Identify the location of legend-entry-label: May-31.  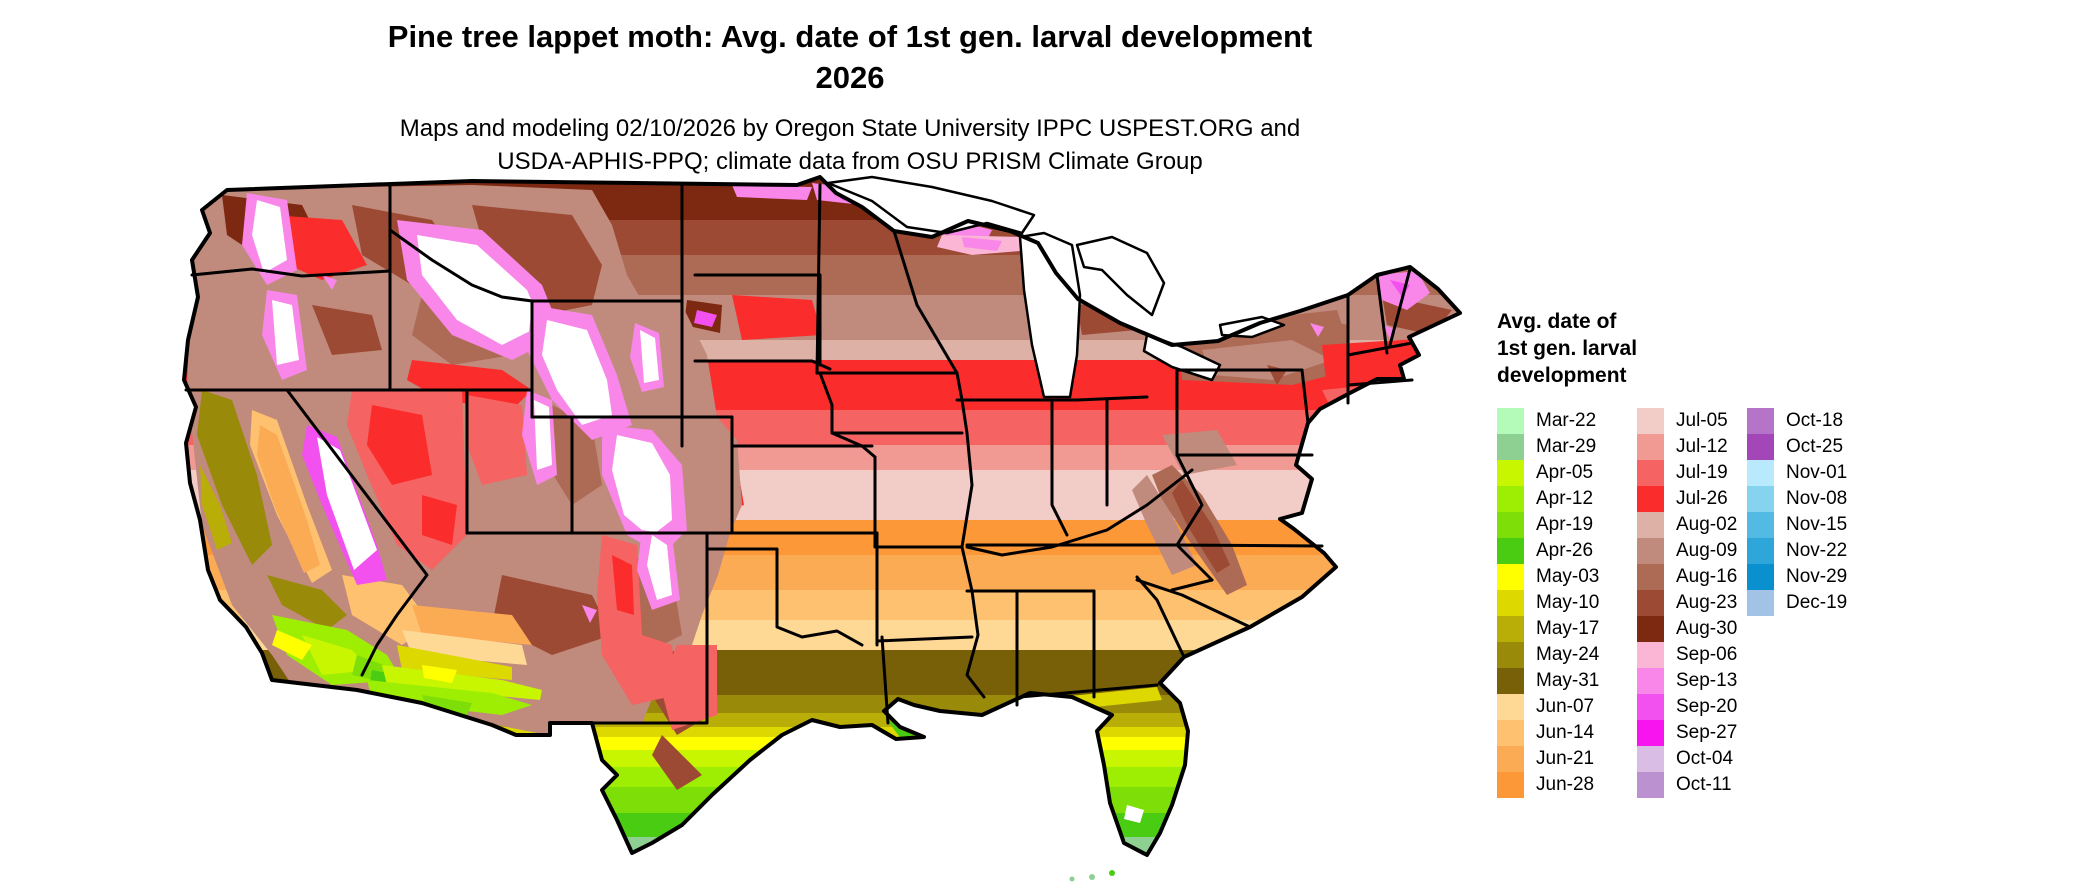
(1568, 680).